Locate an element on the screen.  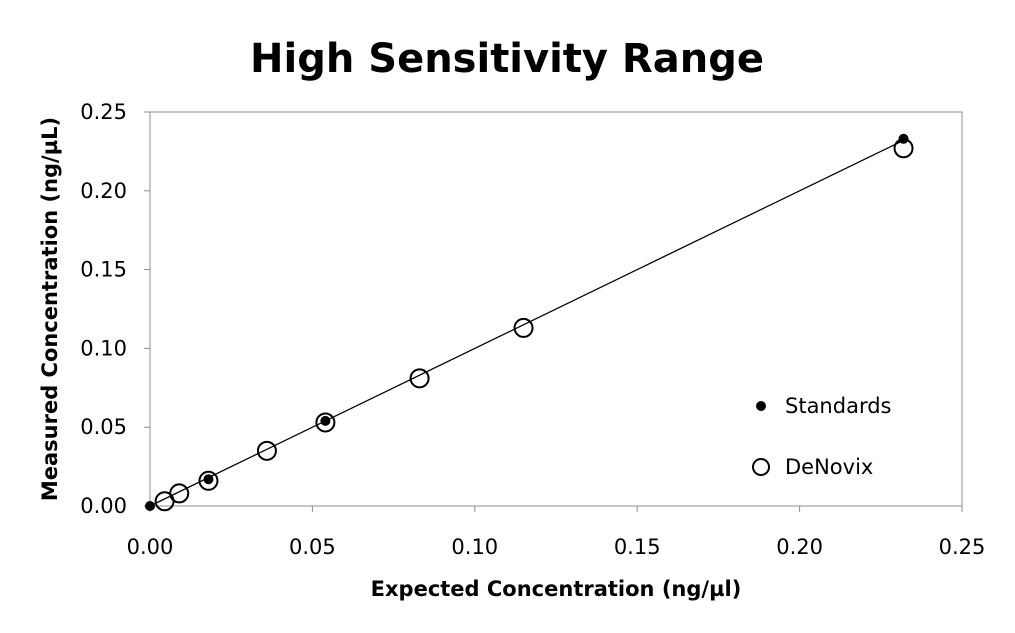
x-tick-label: 0.10 is located at coordinates (474, 547).